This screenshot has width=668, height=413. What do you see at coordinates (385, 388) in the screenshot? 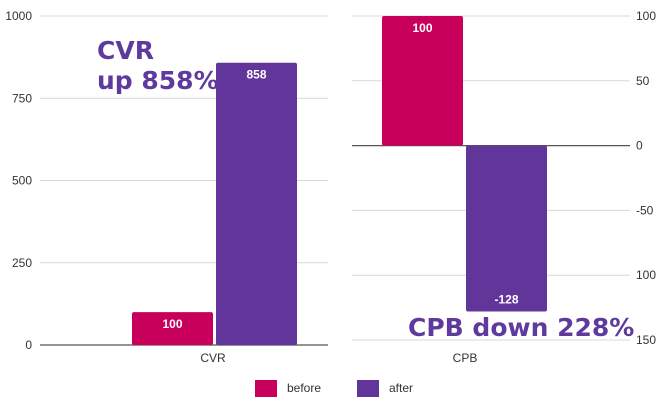
I see `legend-item-after: after` at bounding box center [385, 388].